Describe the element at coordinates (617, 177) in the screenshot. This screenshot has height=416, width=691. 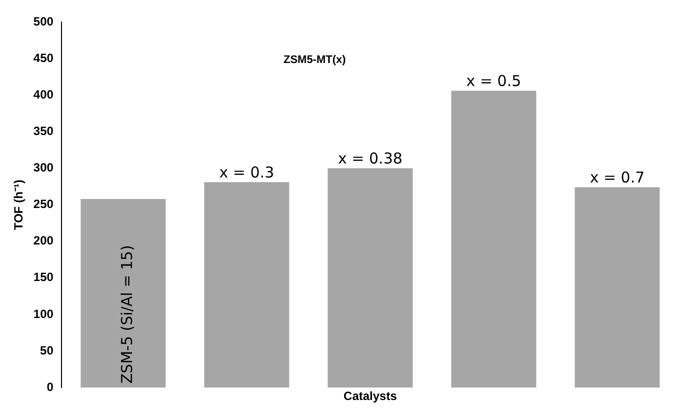
I see `x-tick-label: x = 0.7` at that location.